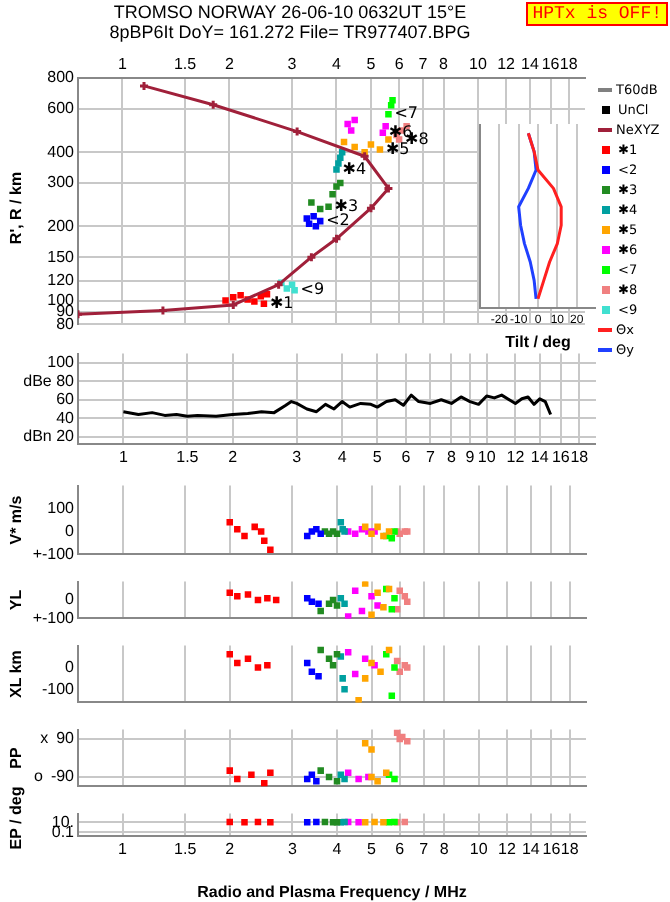 The height and width of the screenshot is (902, 670). I want to click on x-tick-label: 9, so click(470, 457).